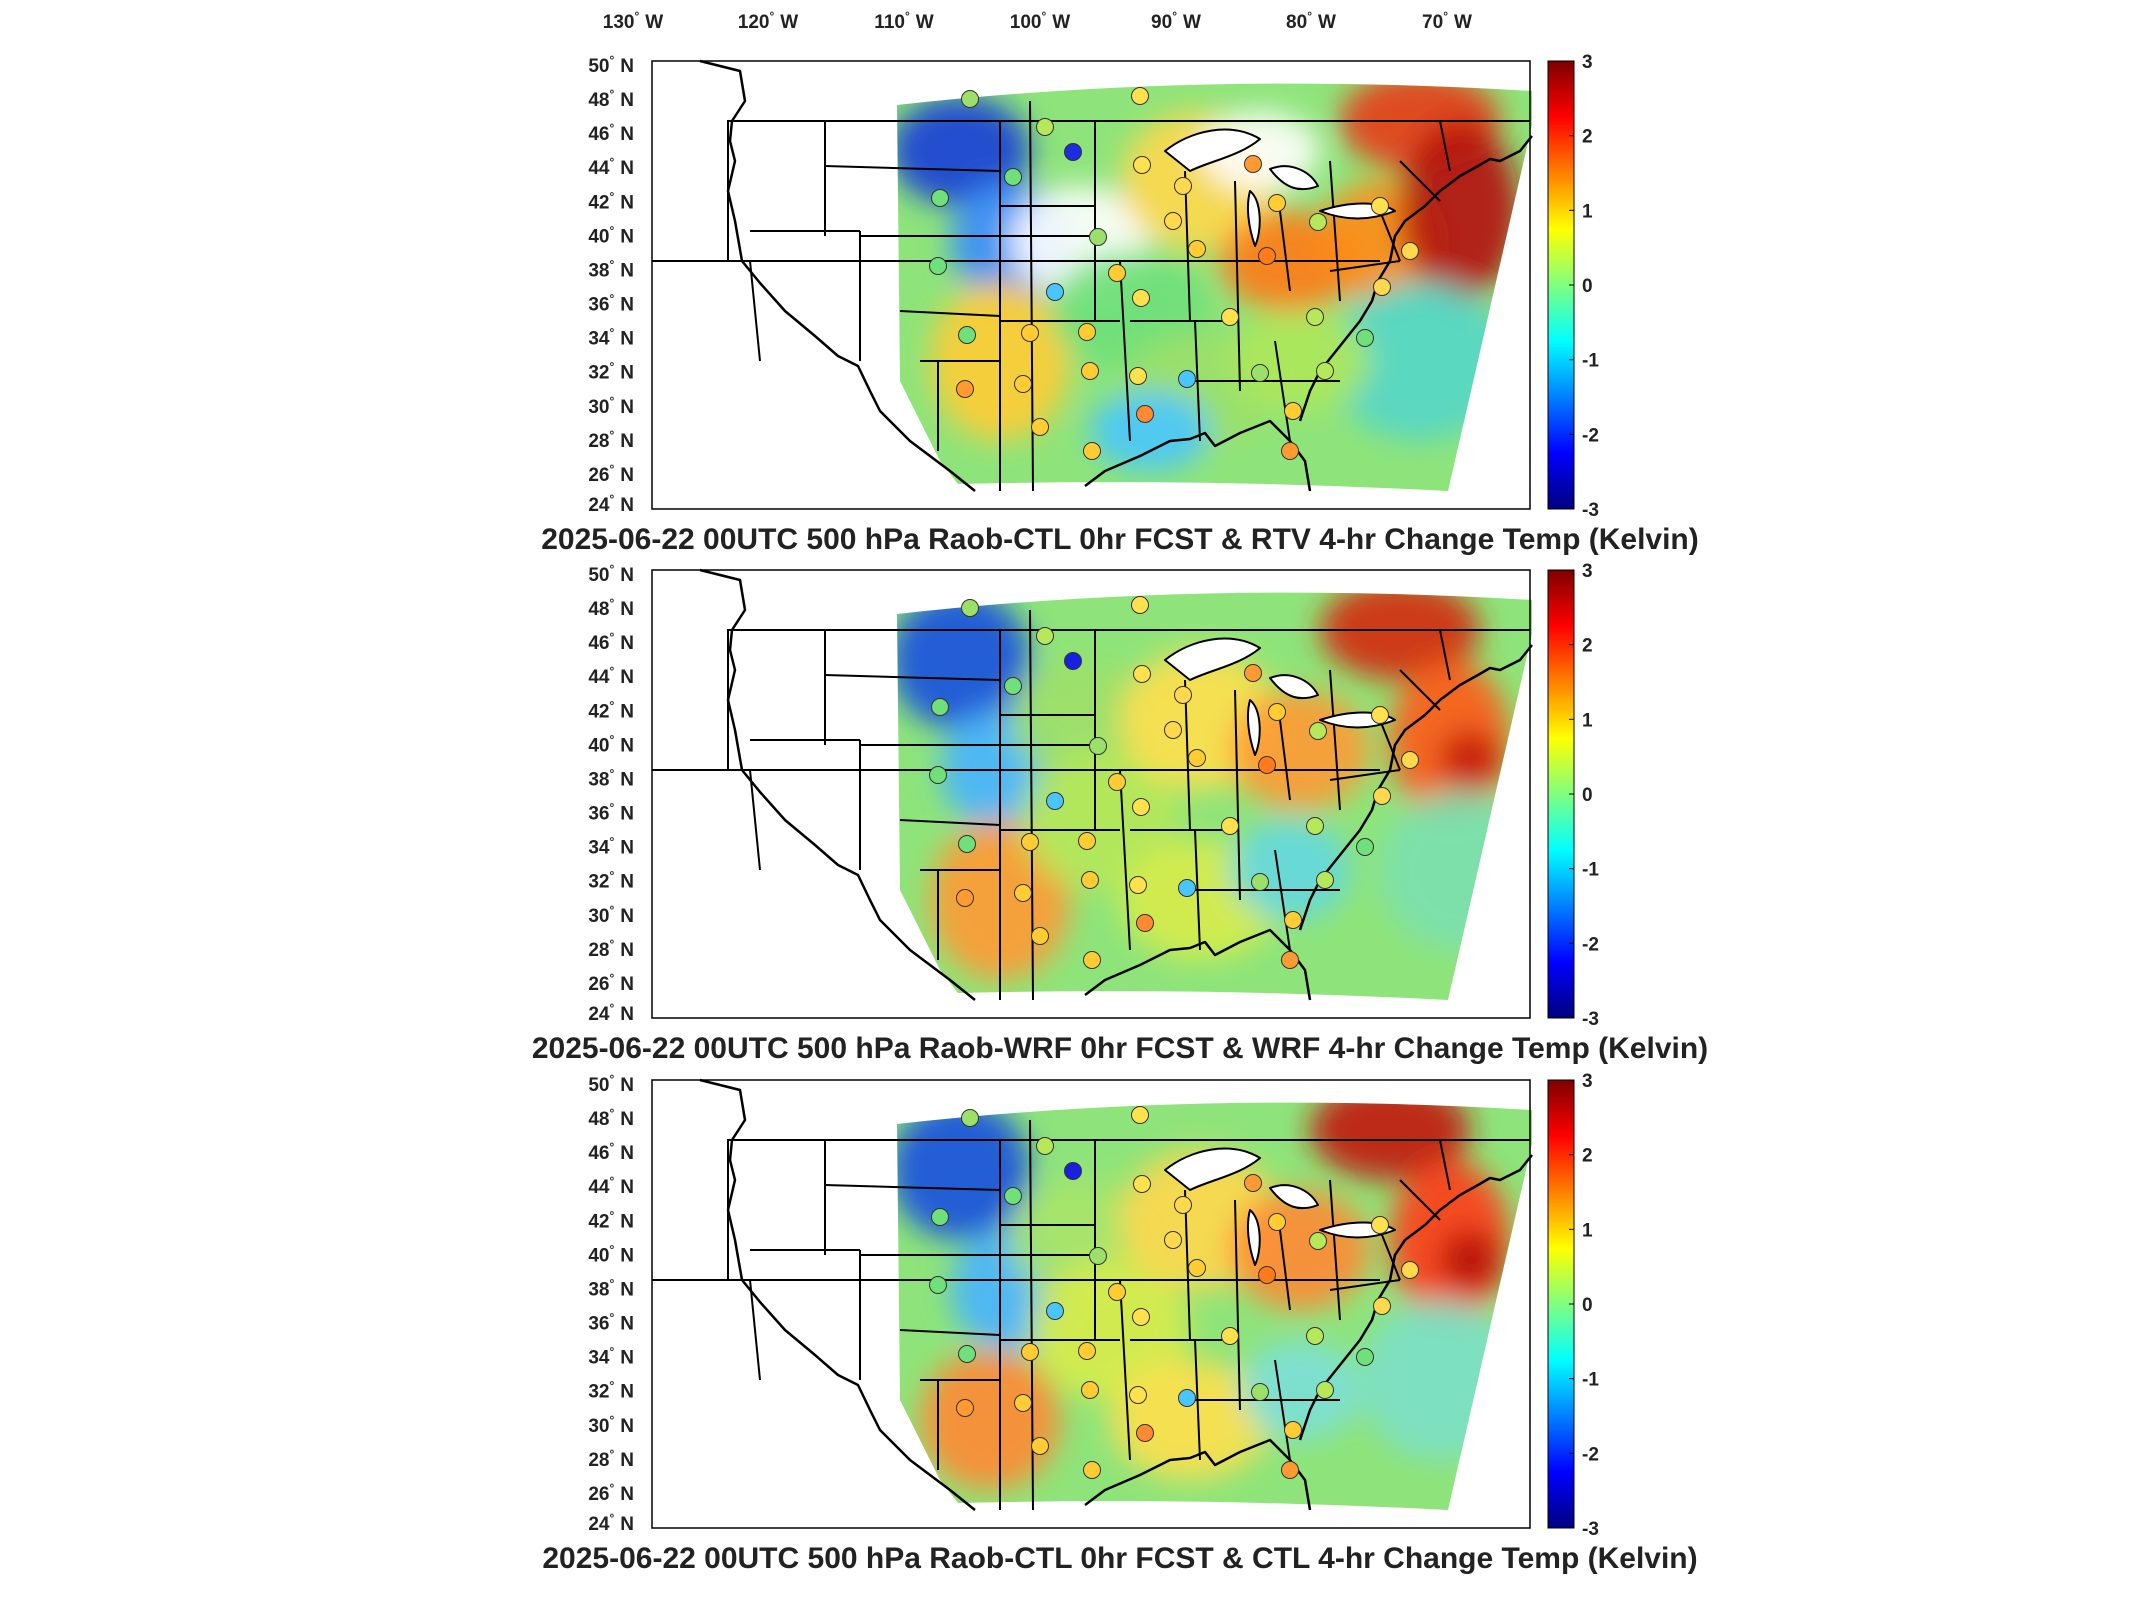 The width and height of the screenshot is (2133, 1600). What do you see at coordinates (1590, 510) in the screenshot?
I see `colorbar-tick-label: -3` at bounding box center [1590, 510].